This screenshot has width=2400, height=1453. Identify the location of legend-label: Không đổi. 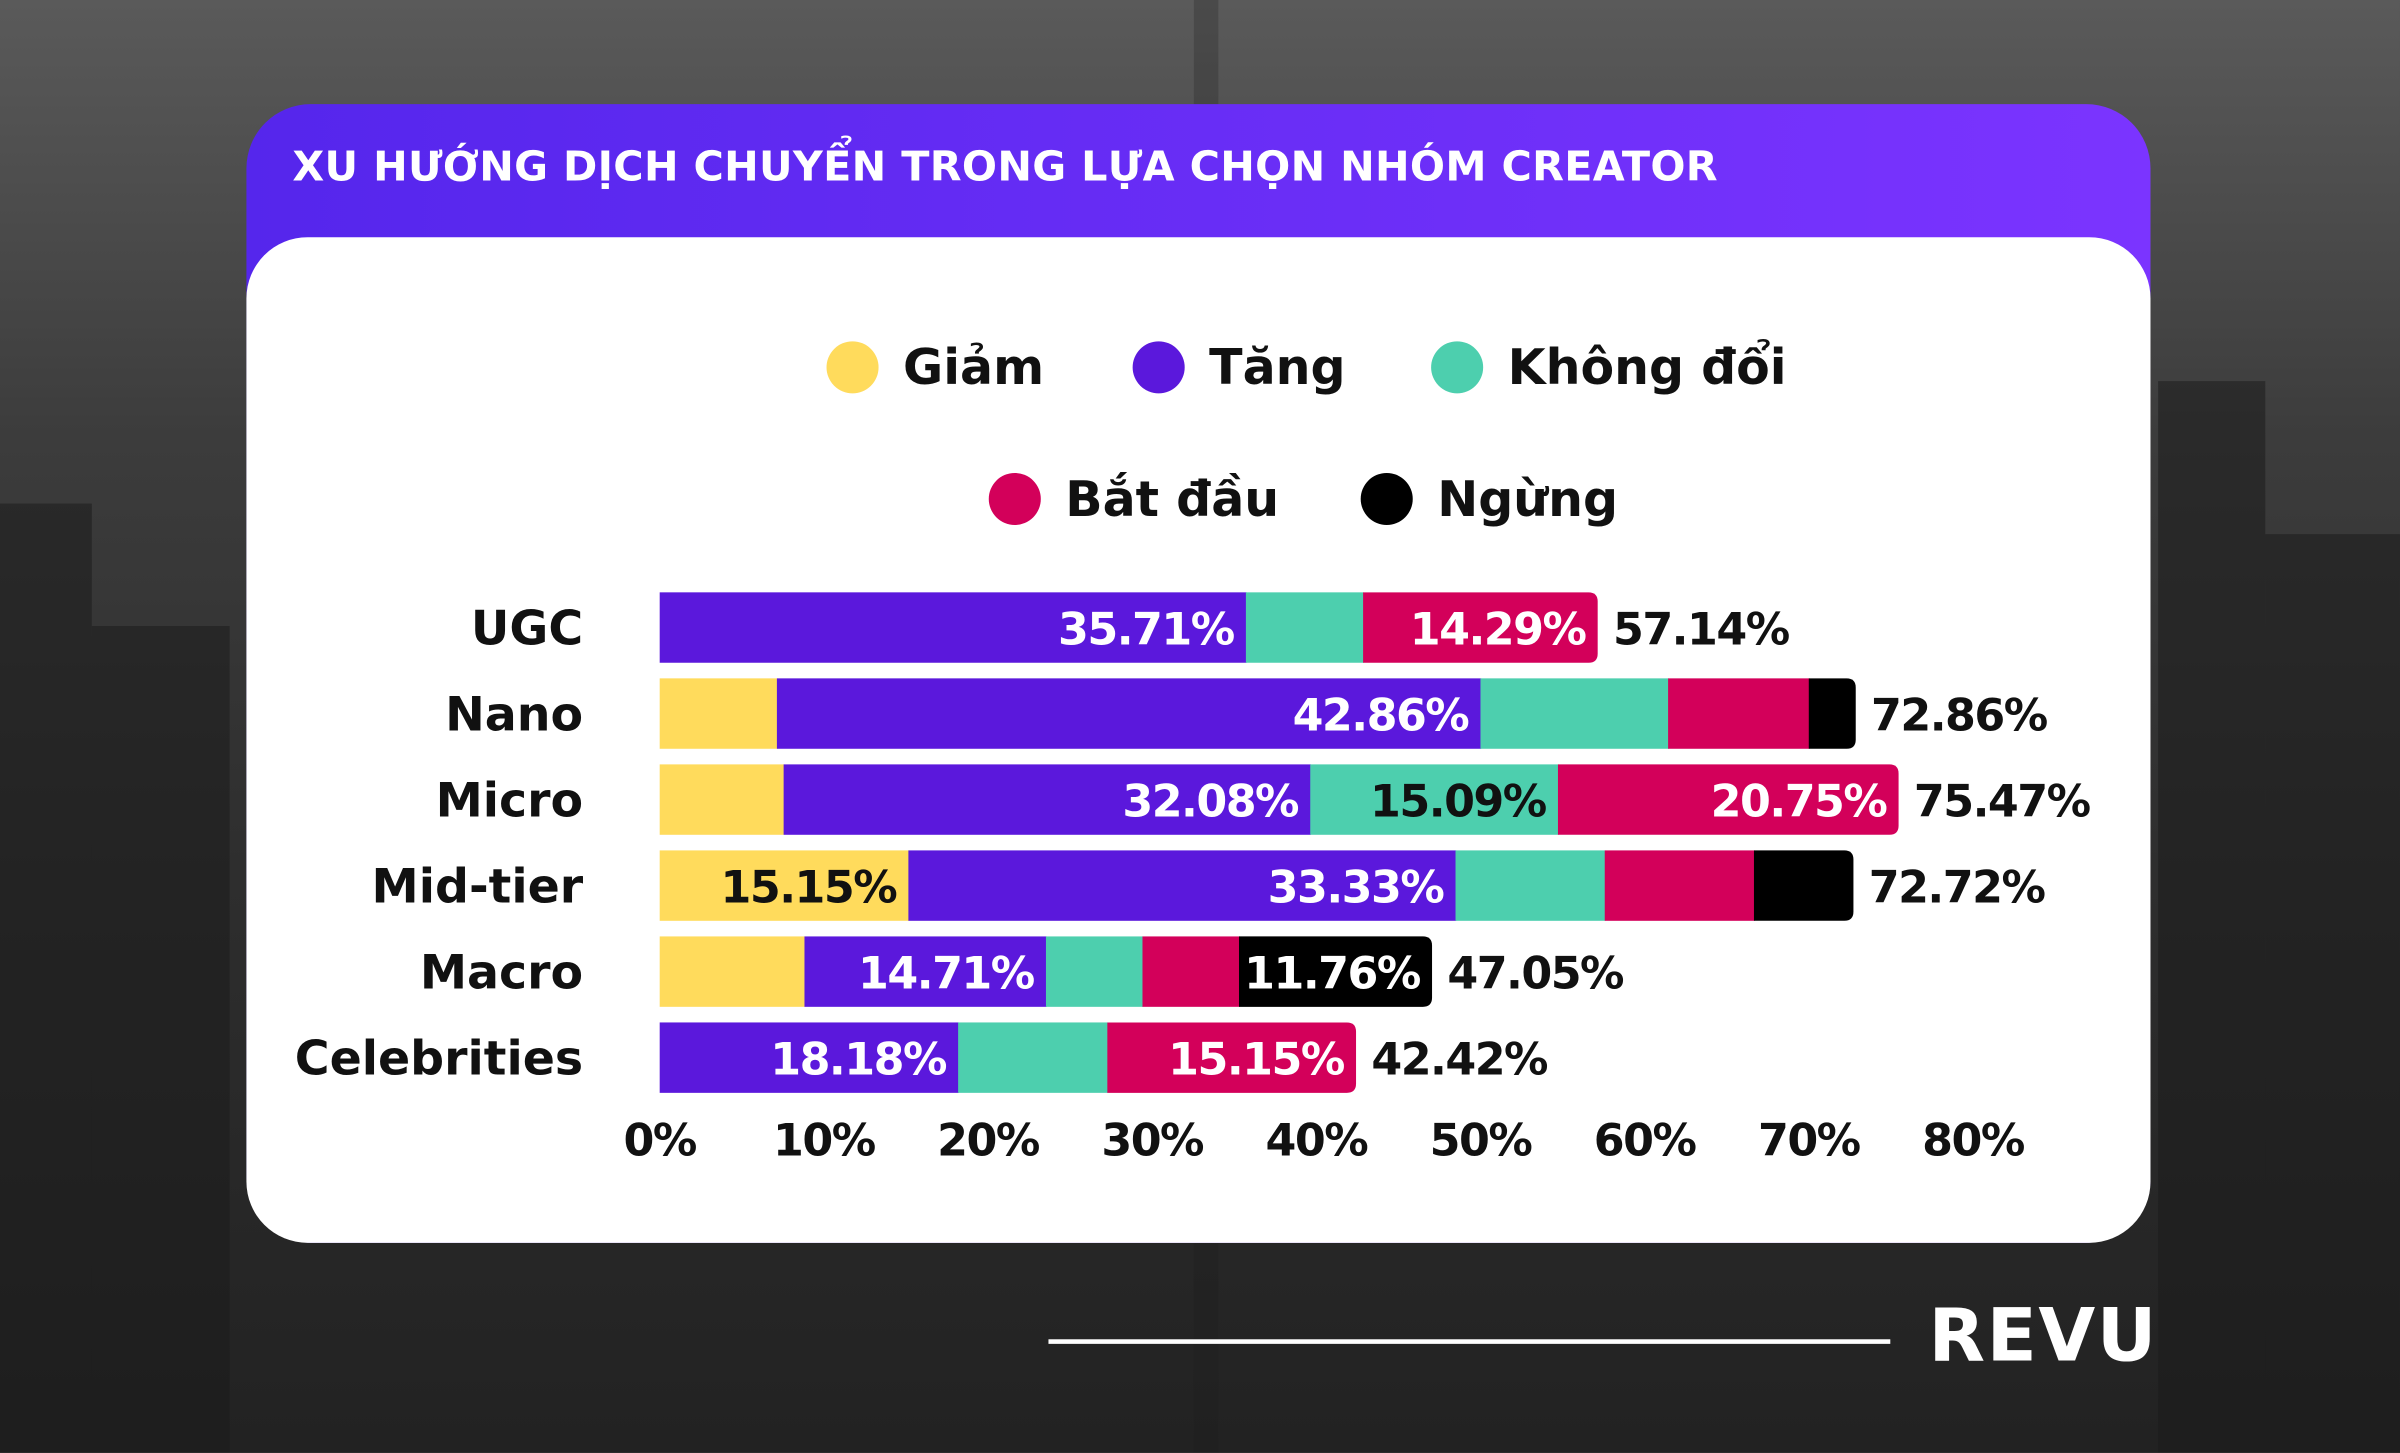
(1647, 367).